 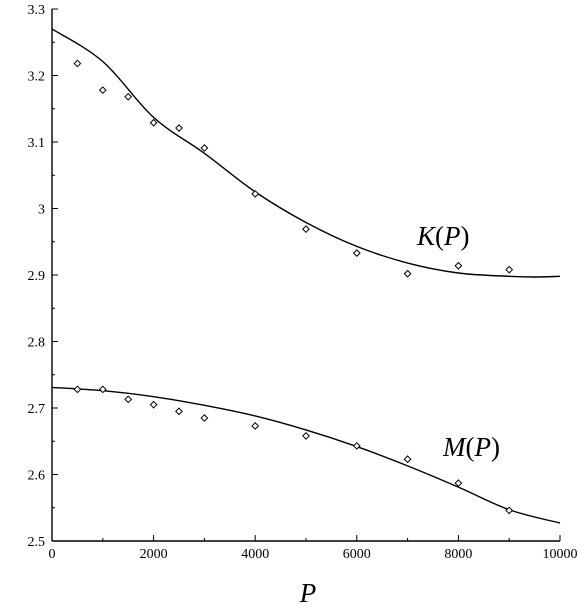 I want to click on y-tick-label: 2.6, so click(x=37, y=476).